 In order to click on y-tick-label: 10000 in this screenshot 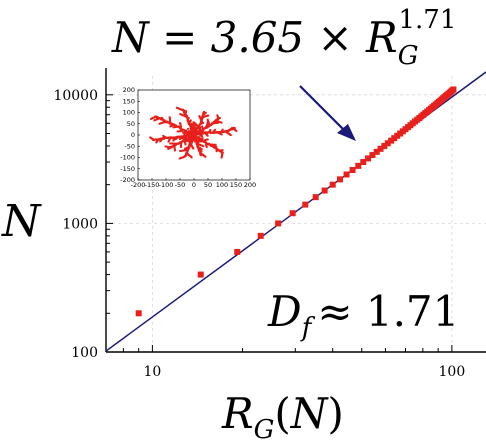, I will do `click(75, 96)`.